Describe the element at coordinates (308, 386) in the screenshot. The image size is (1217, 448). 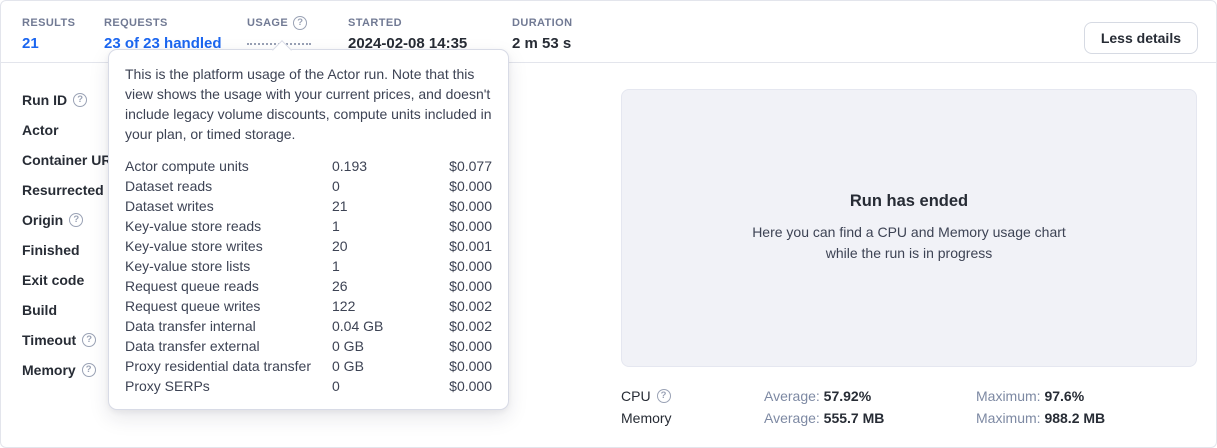
I see `usage-table-row: Proxy SERPs 0 $0.000` at that location.